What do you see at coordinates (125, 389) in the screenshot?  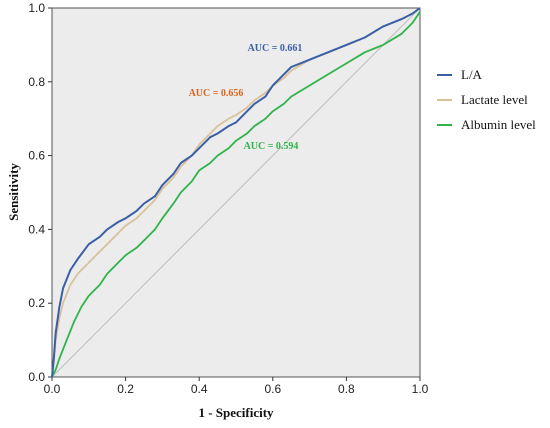 I see `x-tick-label: 0.2` at bounding box center [125, 389].